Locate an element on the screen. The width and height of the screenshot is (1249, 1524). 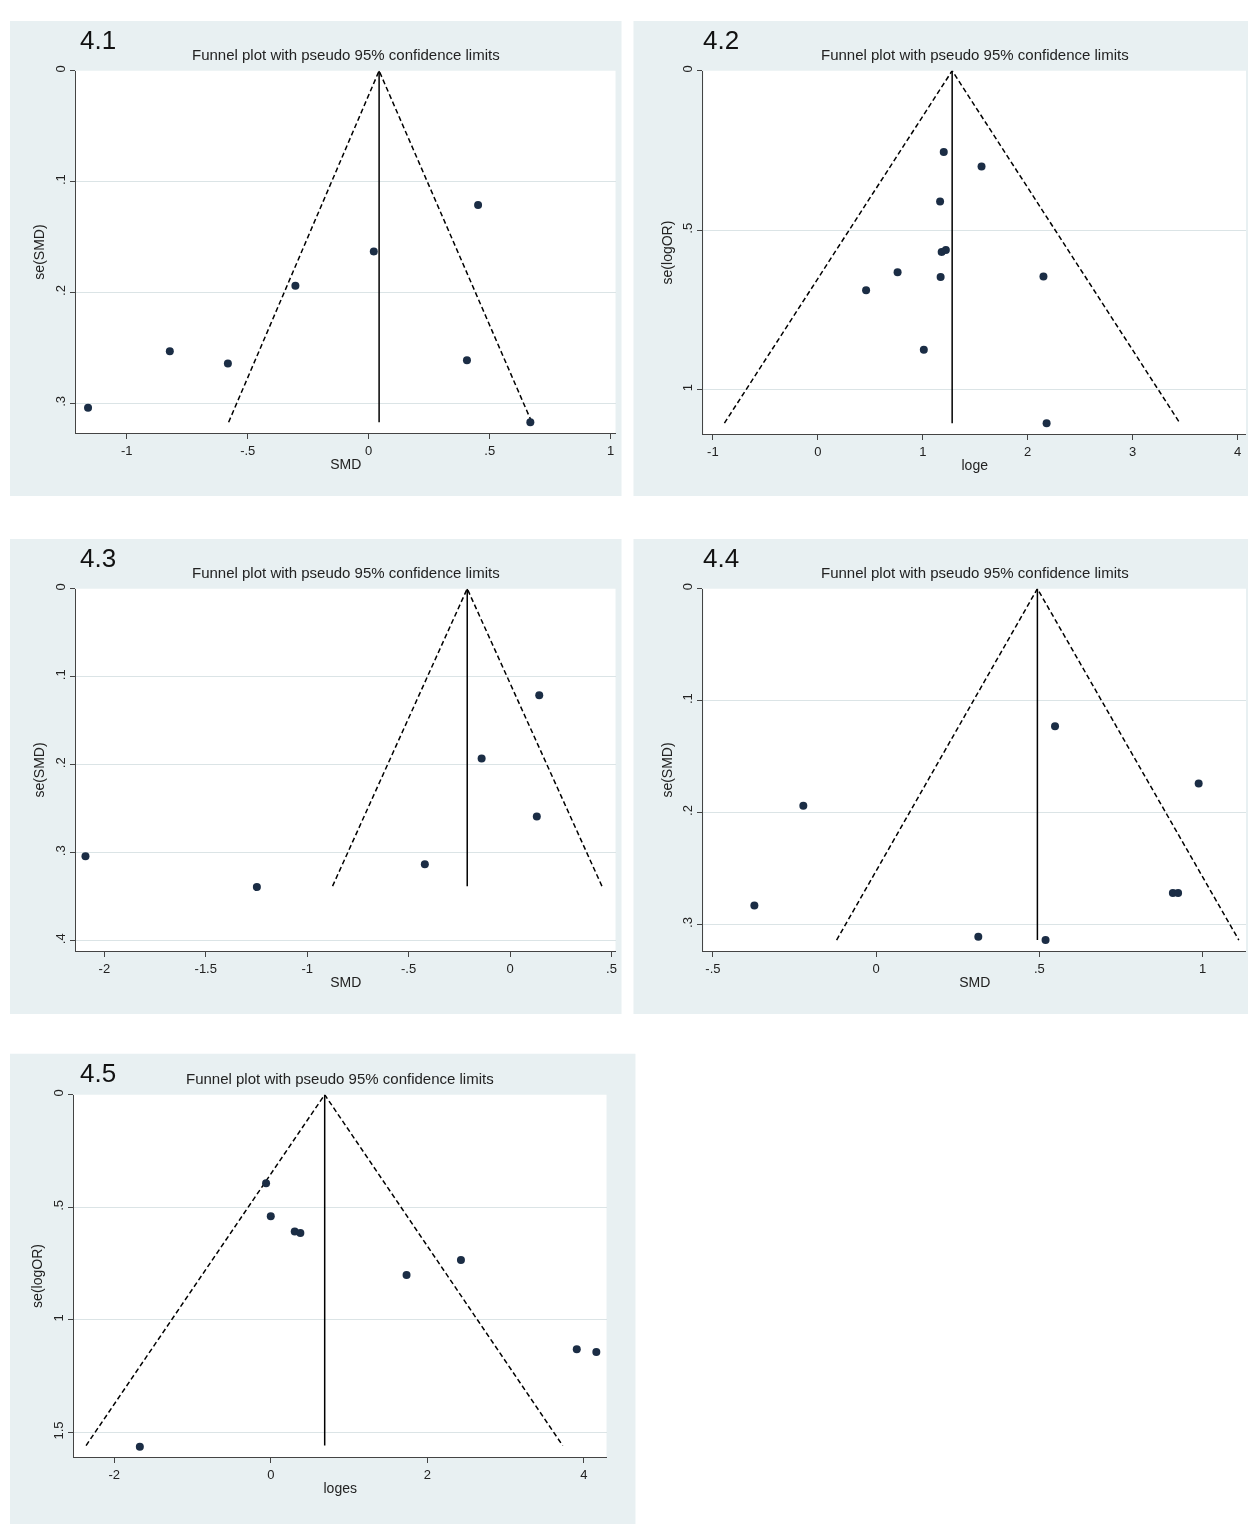
y-tick-label: .4 is located at coordinates (60, 939).